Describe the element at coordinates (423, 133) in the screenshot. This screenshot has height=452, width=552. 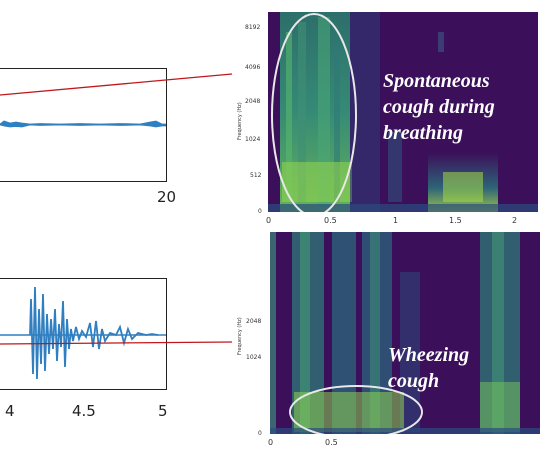
I see `top-caption-line-3: breathing` at that location.